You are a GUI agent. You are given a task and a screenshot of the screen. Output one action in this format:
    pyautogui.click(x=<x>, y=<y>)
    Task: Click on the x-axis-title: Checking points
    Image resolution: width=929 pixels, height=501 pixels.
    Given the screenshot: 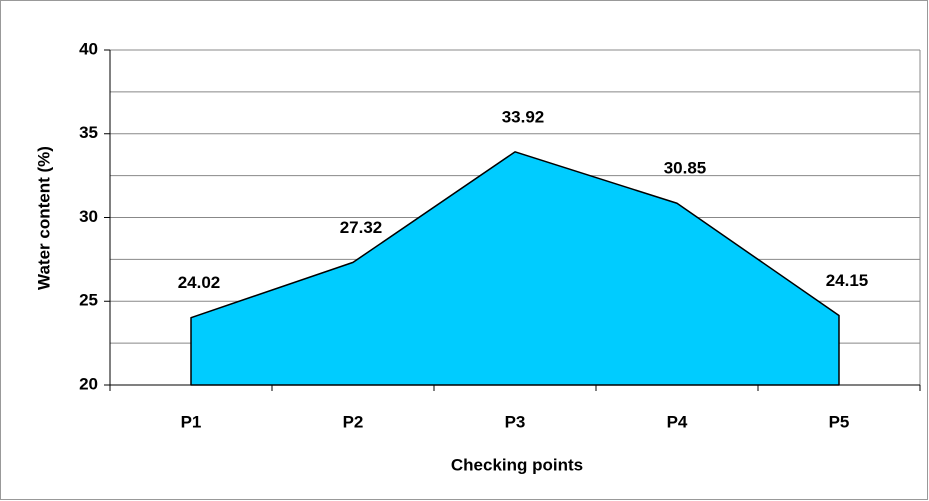 What is the action you would take?
    pyautogui.click(x=517, y=464)
    